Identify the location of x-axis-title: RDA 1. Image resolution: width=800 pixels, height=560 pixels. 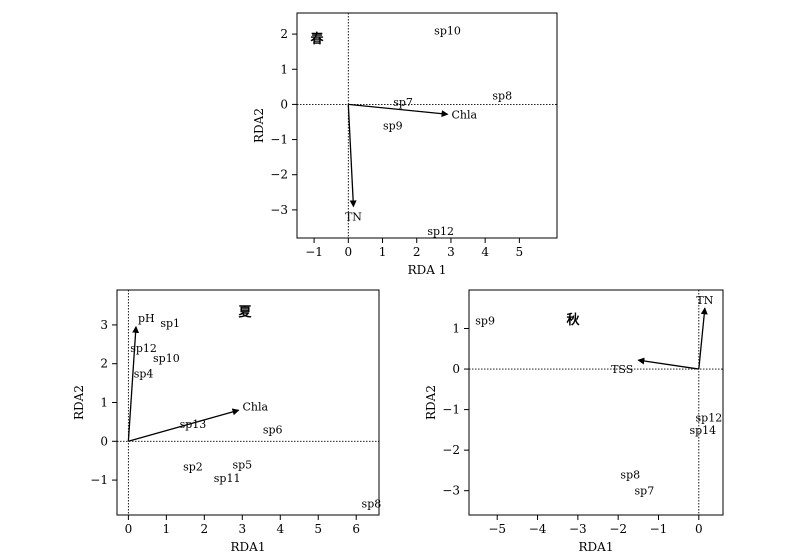
(427, 270).